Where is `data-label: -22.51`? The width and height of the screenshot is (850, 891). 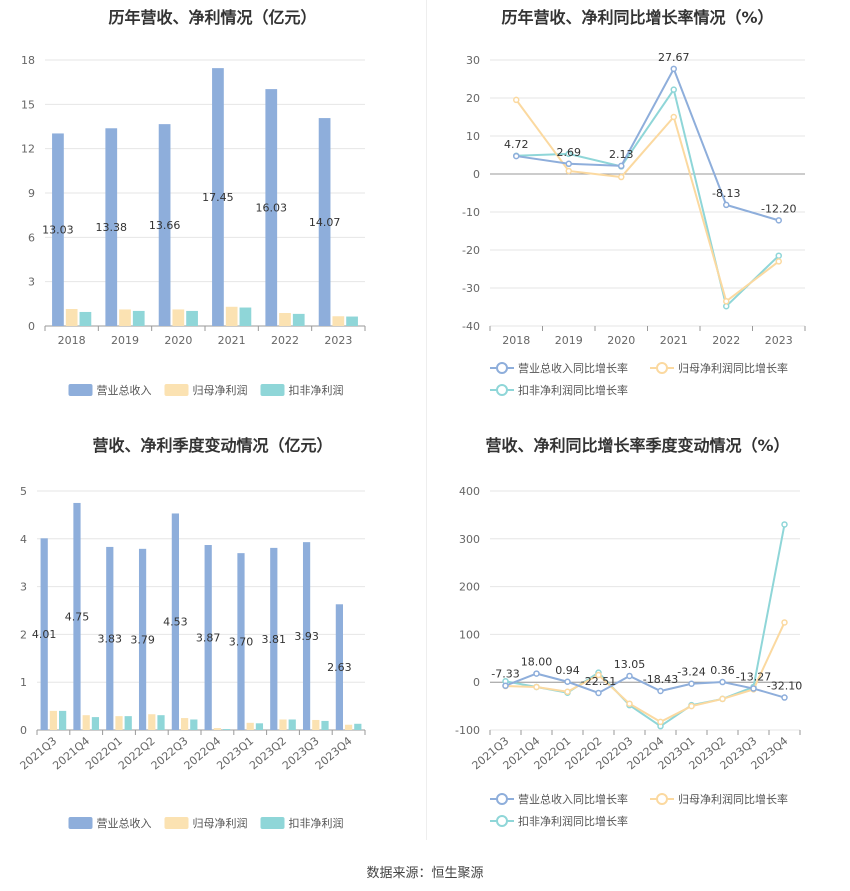 data-label: -22.51 is located at coordinates (598, 681).